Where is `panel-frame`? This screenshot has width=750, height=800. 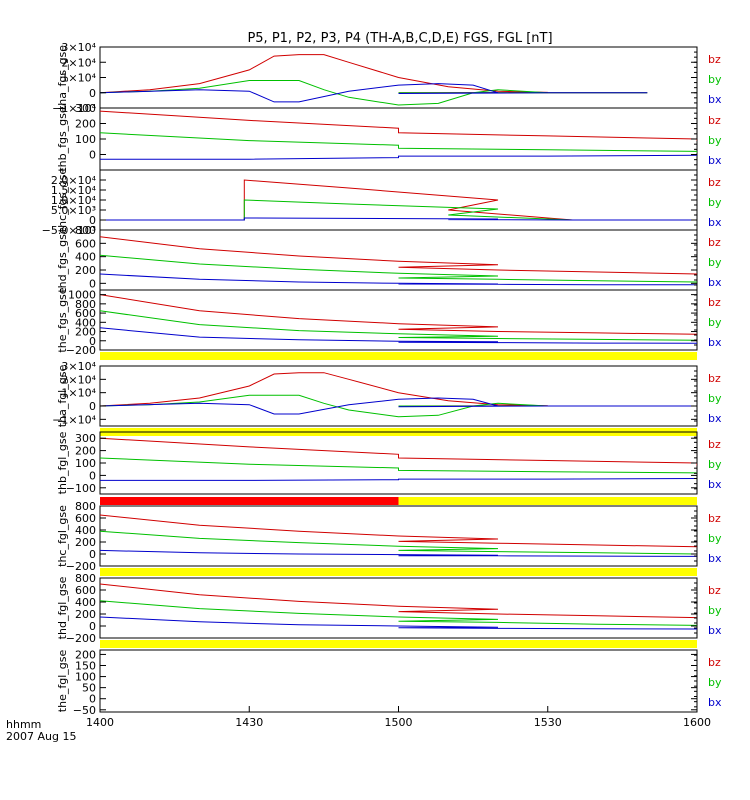
panel-frame is located at coordinates (398, 463).